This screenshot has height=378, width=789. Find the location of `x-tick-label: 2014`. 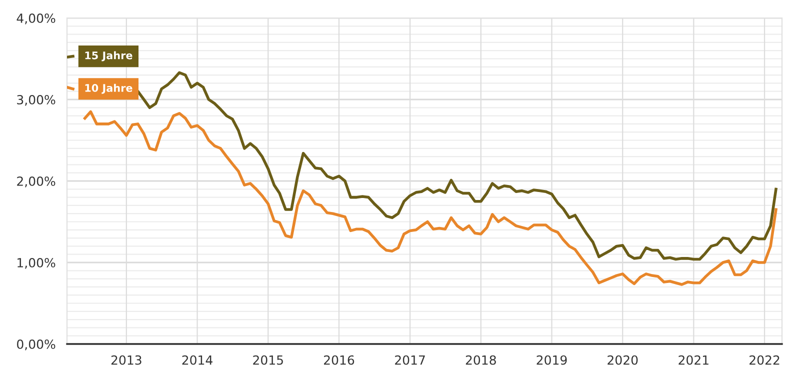

x-tick-label: 2014 is located at coordinates (197, 360).